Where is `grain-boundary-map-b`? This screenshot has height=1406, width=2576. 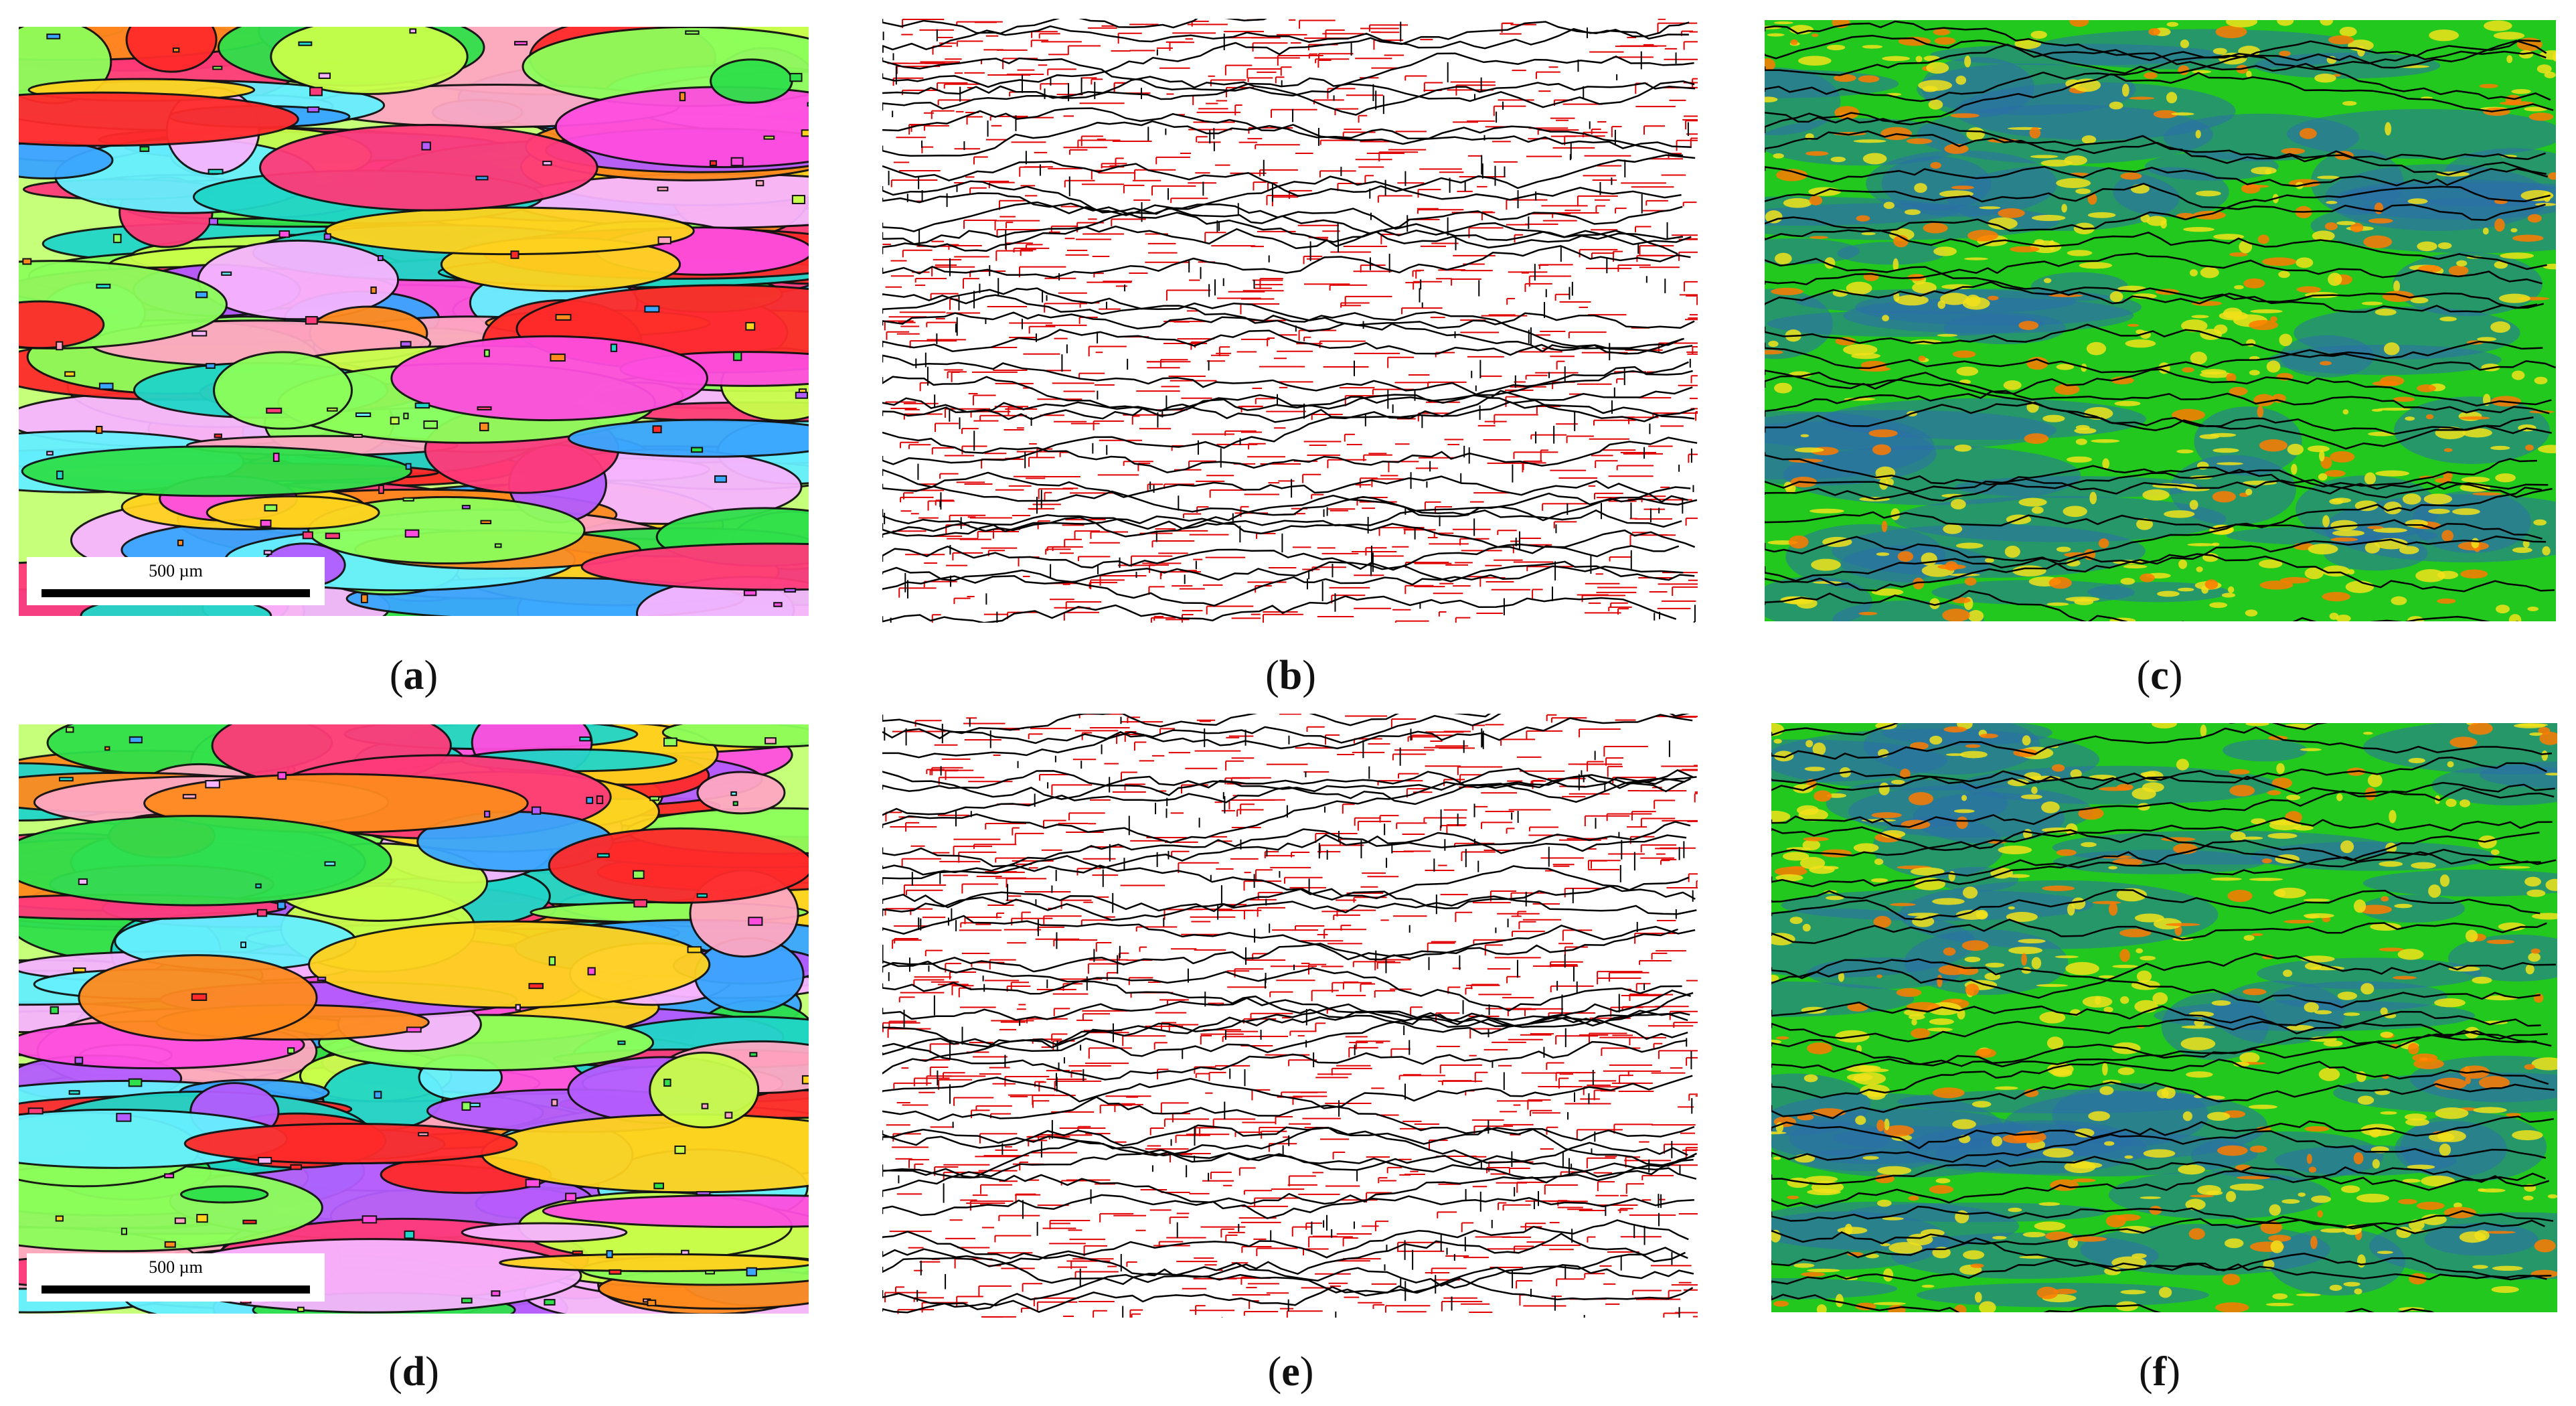
grain-boundary-map-b is located at coordinates (1290, 321).